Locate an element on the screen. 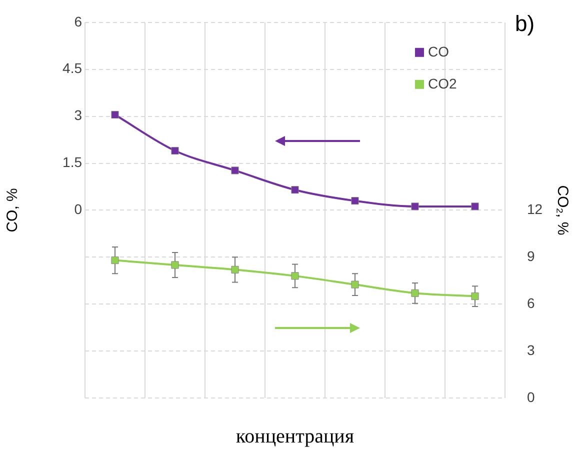  y-tick-label: 3 is located at coordinates (78, 115).